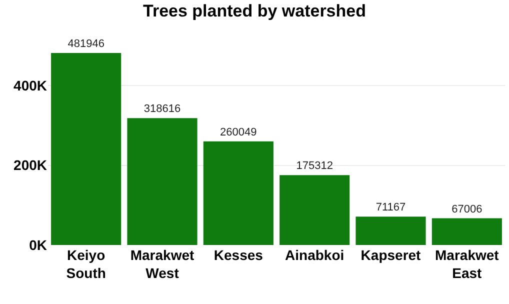  Describe the element at coordinates (162, 264) in the screenshot. I see `x-tick-label: Marakwet West` at that location.